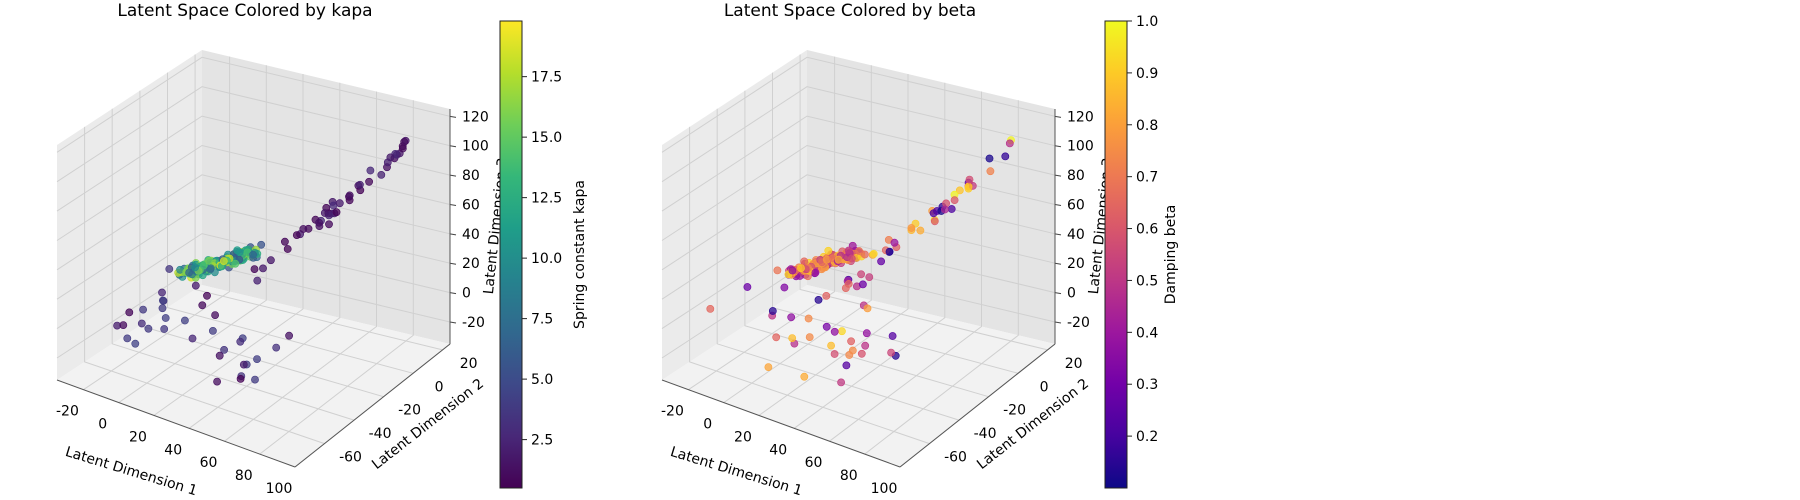  I want to click on z-tick-label: 100, so click(475, 147).